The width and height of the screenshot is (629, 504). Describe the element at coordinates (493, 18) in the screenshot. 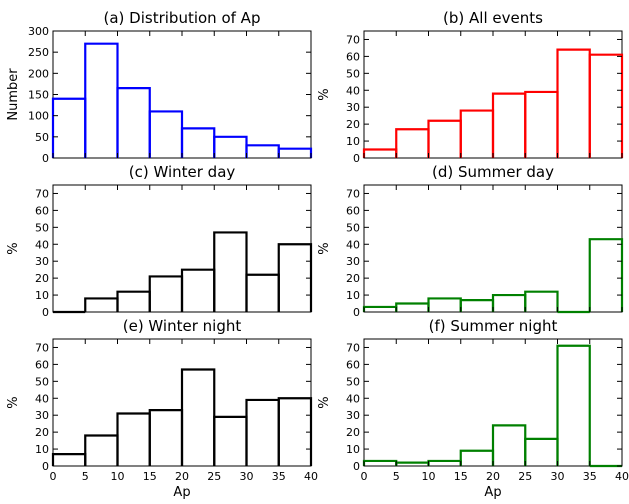

I see `panel-title: (b) All events` at that location.